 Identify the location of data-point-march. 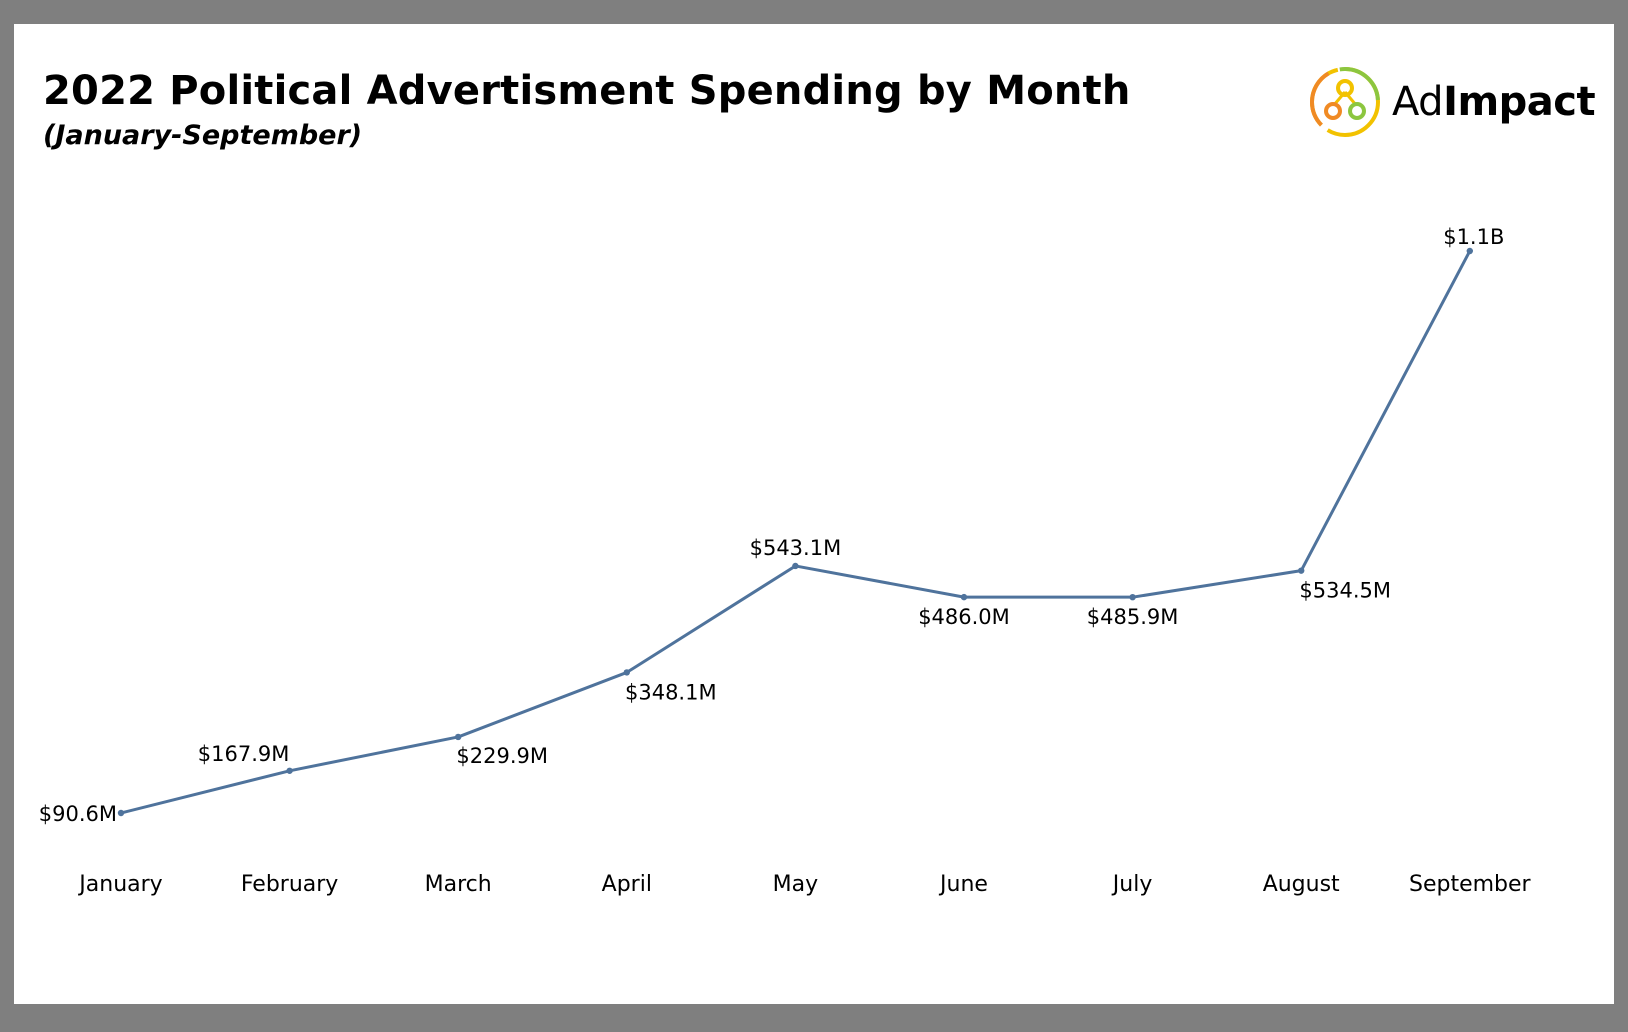
(458, 737).